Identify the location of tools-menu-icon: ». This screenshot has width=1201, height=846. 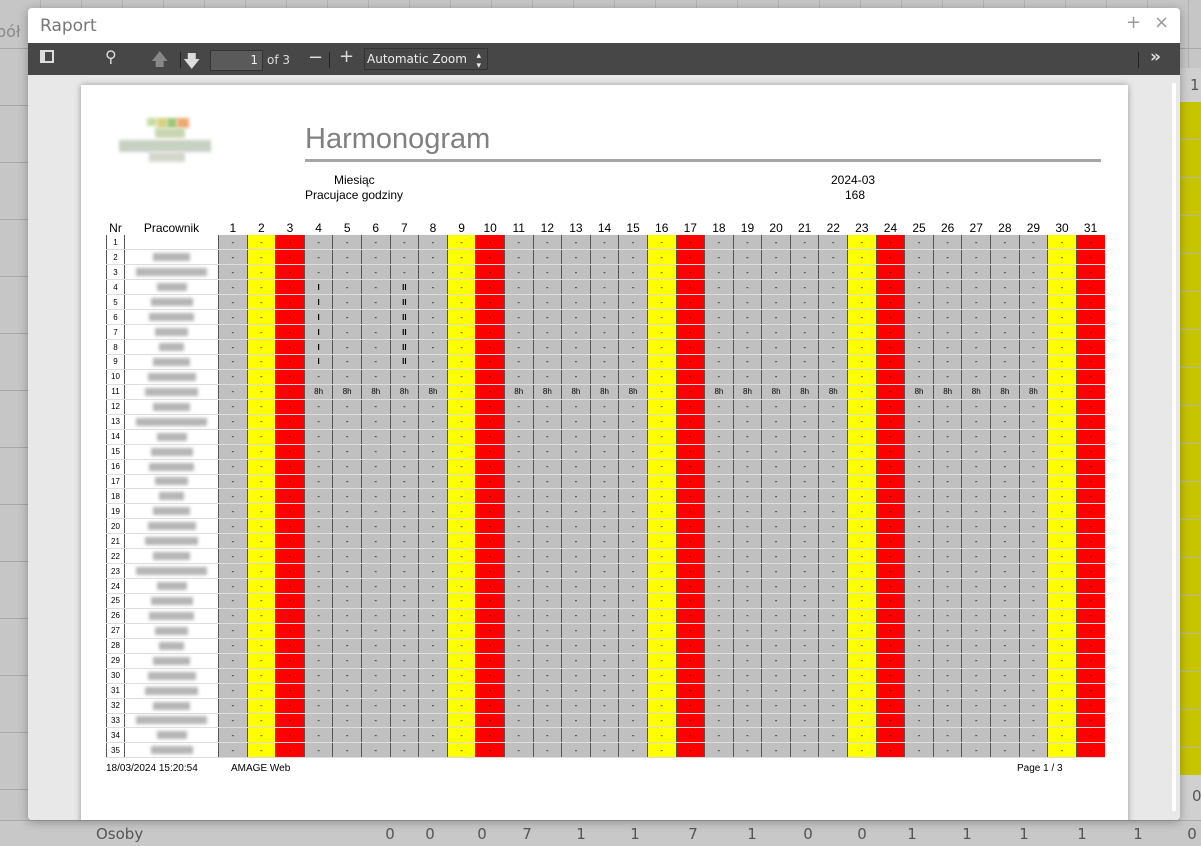
(1155, 57).